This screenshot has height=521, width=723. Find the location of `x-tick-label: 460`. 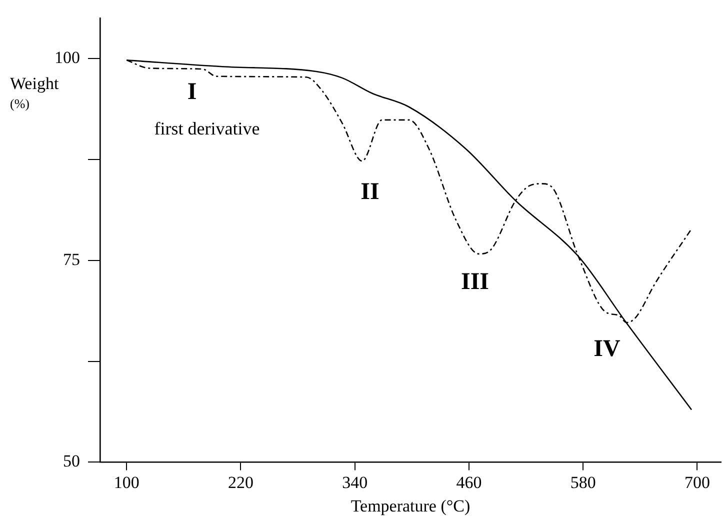

x-tick-label: 460 is located at coordinates (469, 482).